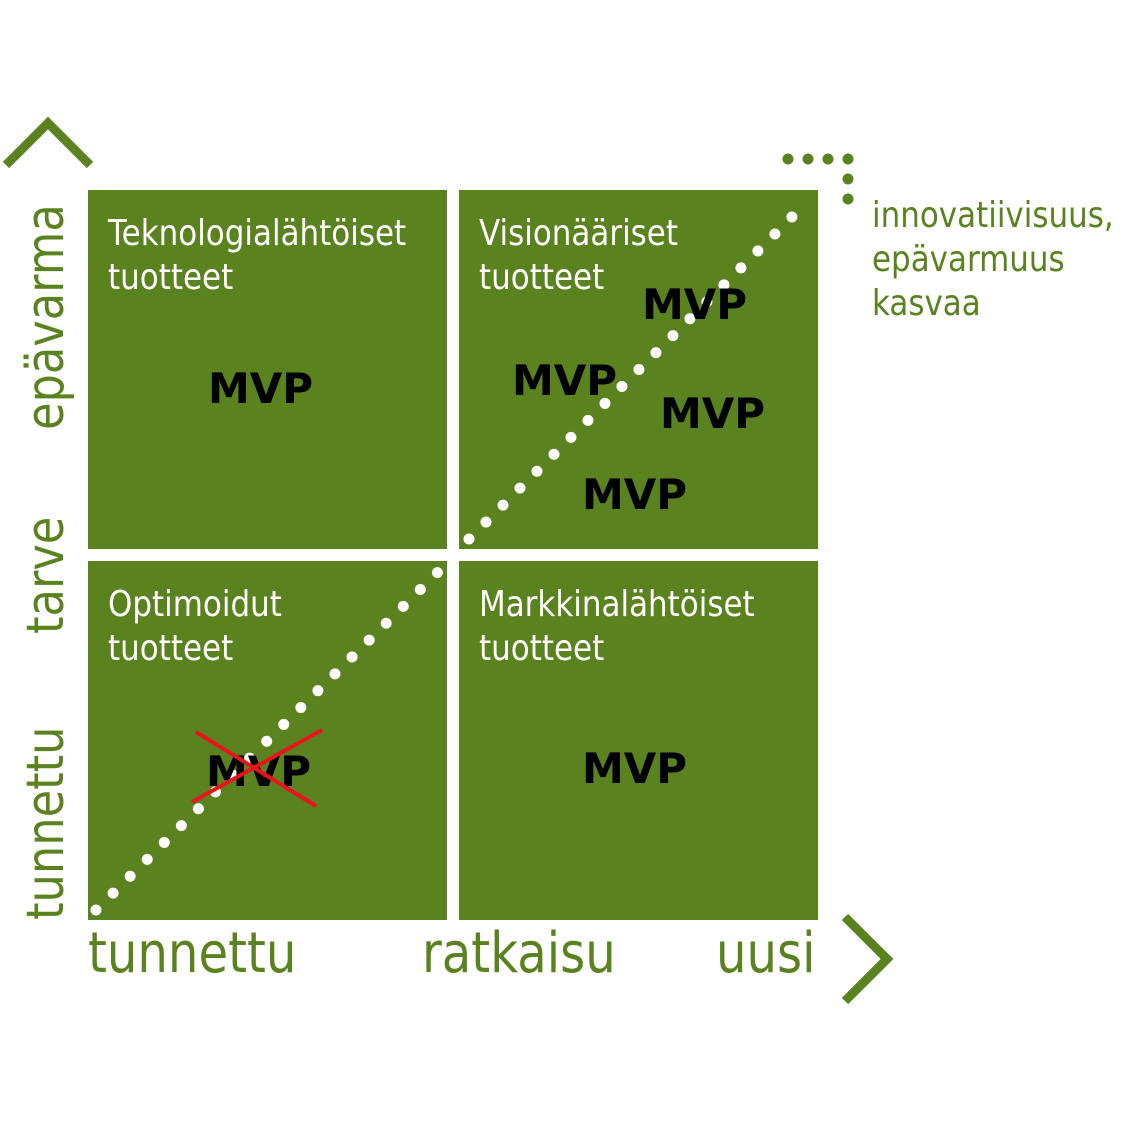 This screenshot has width=1125, height=1125. I want to click on dotted-diagonal-visionary, so click(638, 370).